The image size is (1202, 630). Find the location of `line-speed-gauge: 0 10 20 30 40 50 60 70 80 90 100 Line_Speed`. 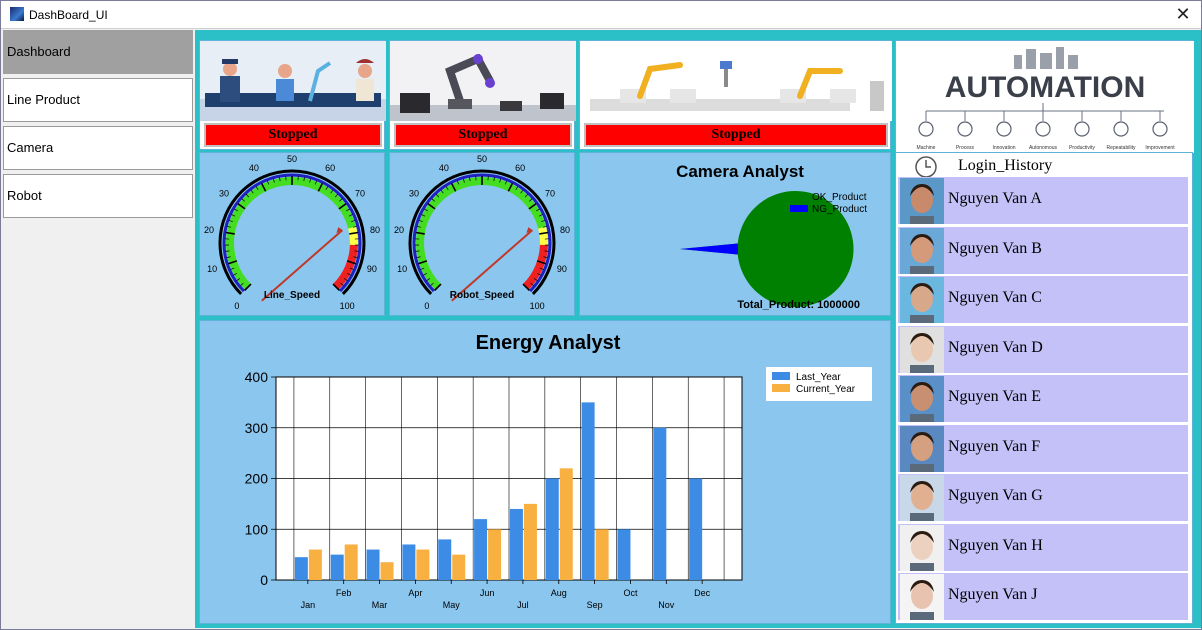

line-speed-gauge: 0 10 20 30 40 50 60 70 80 90 100 Line_Speed is located at coordinates (292, 232).